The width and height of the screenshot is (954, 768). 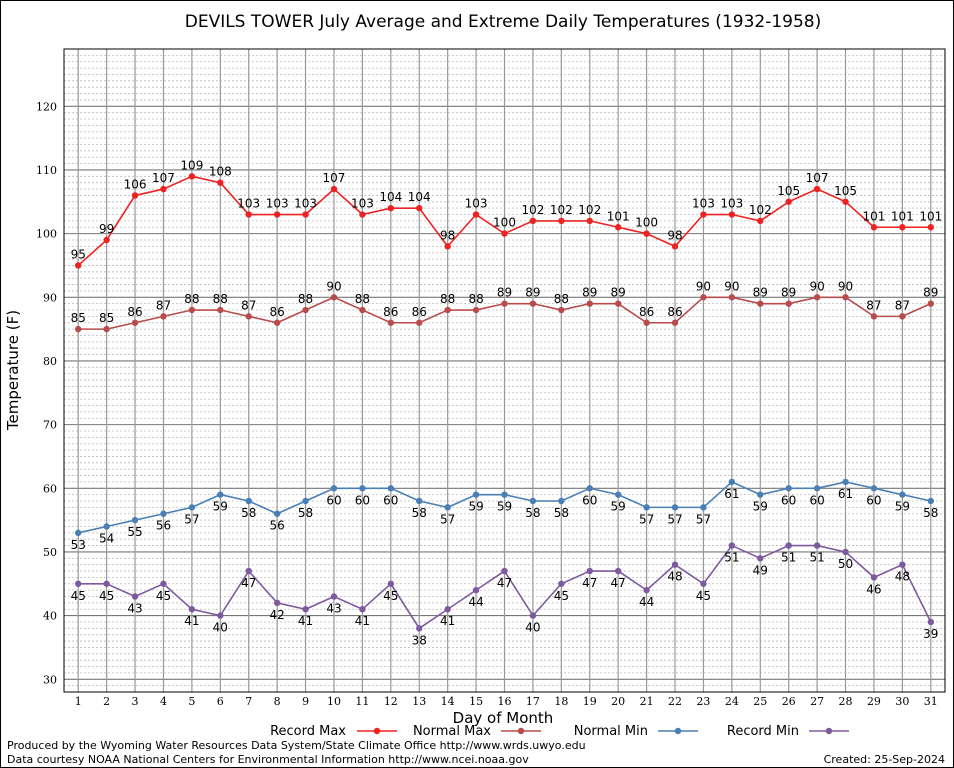 I want to click on record-min-data-label: 42, so click(x=277, y=615).